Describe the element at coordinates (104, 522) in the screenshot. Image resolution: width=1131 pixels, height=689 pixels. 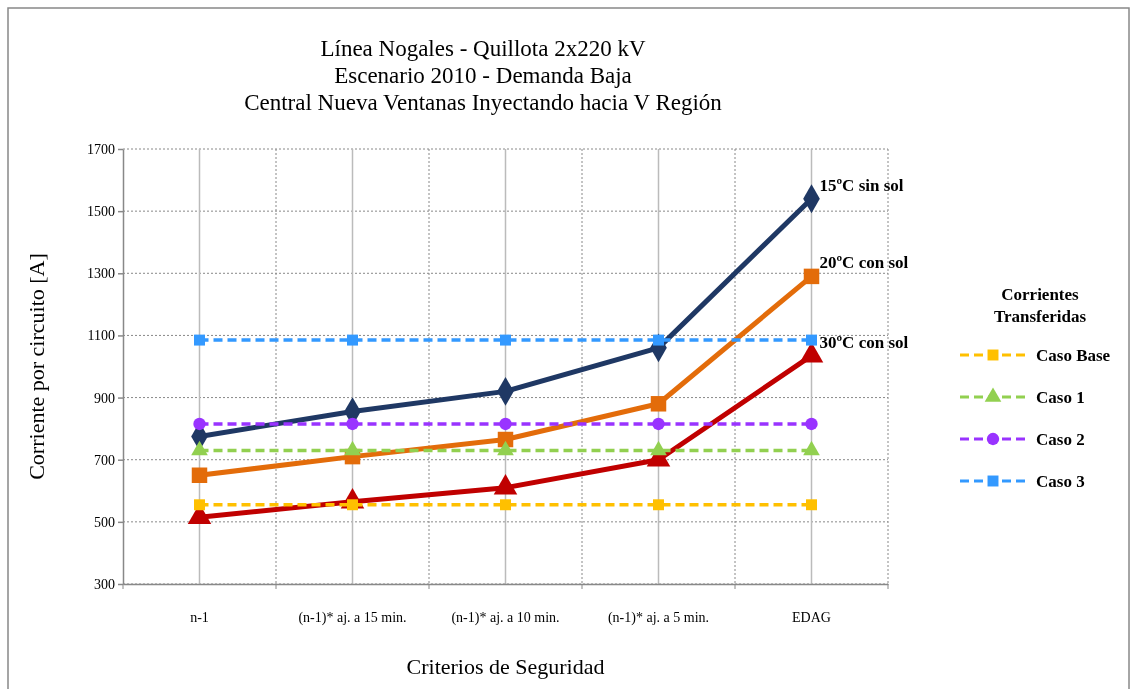
I see `y-tick-label: 500` at that location.